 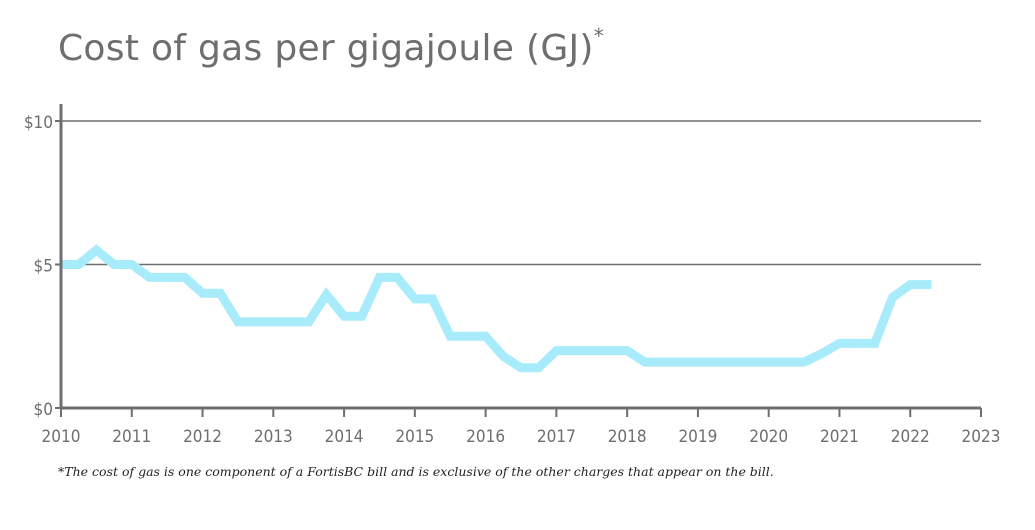 What do you see at coordinates (61, 437) in the screenshot?
I see `x-tick-label-2010: 2010` at bounding box center [61, 437].